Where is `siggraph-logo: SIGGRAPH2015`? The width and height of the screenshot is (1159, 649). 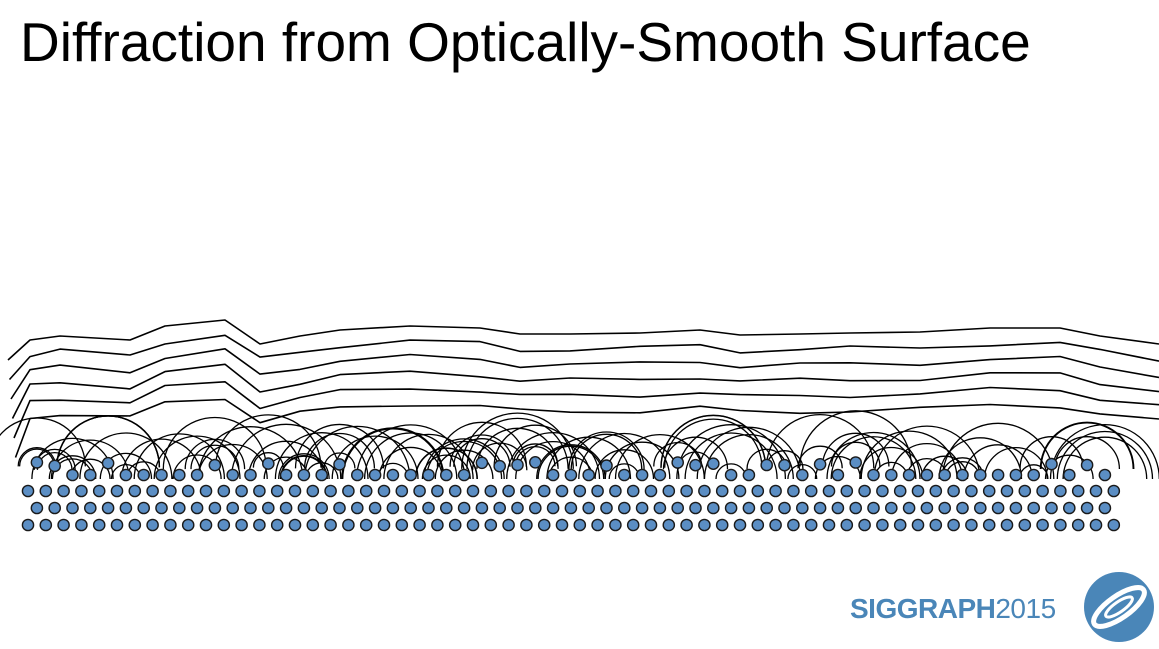
siggraph-logo: SIGGRAPH2015 is located at coordinates (1002, 607).